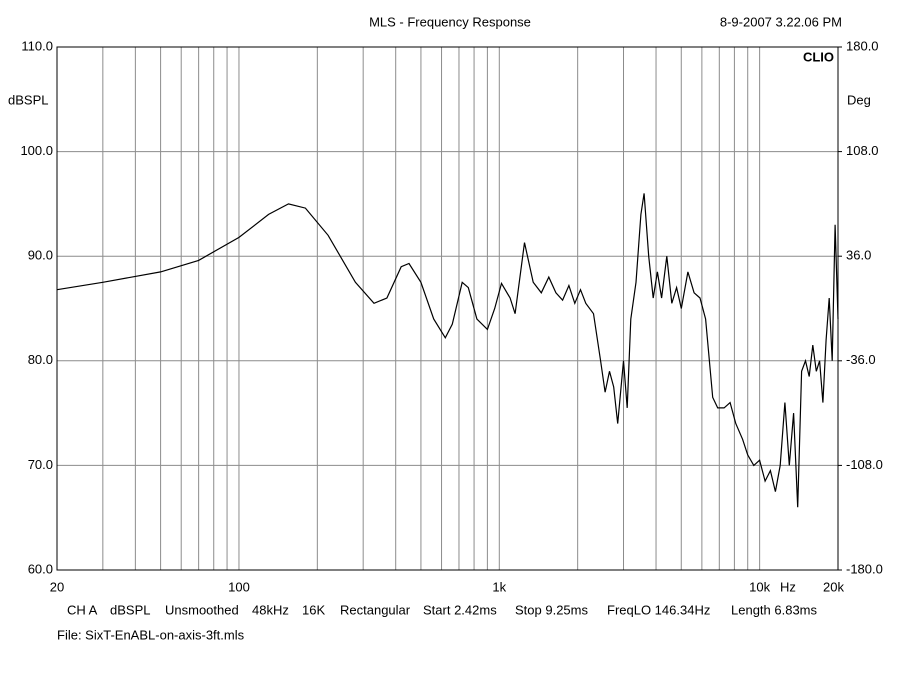  What do you see at coordinates (864, 568) in the screenshot?
I see `y2-tick-label: -180.0` at bounding box center [864, 568].